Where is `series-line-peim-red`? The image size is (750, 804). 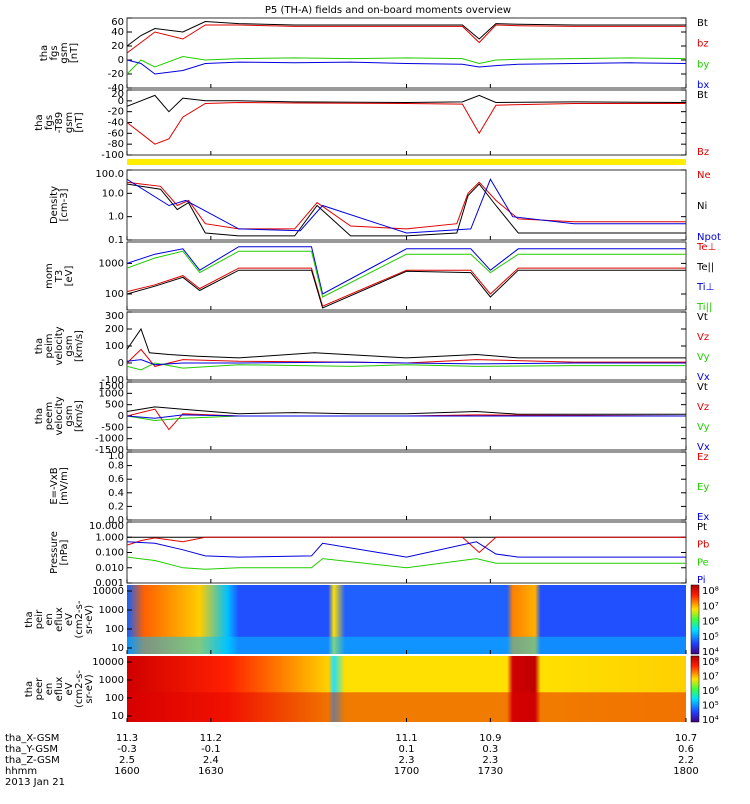
series-line-peim-red is located at coordinates (406, 357).